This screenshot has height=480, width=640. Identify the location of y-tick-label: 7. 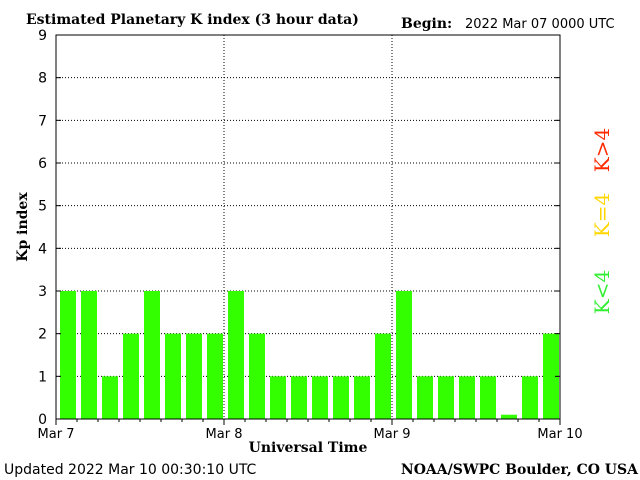
(42, 121).